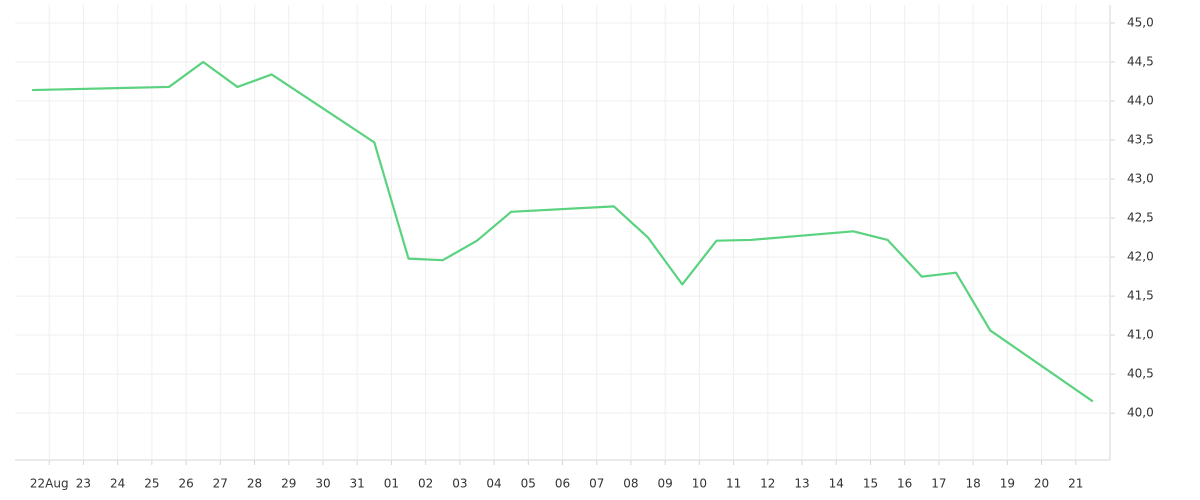 This screenshot has width=1200, height=500. What do you see at coordinates (1140, 374) in the screenshot?
I see `y-tick-label: 40,5` at bounding box center [1140, 374].